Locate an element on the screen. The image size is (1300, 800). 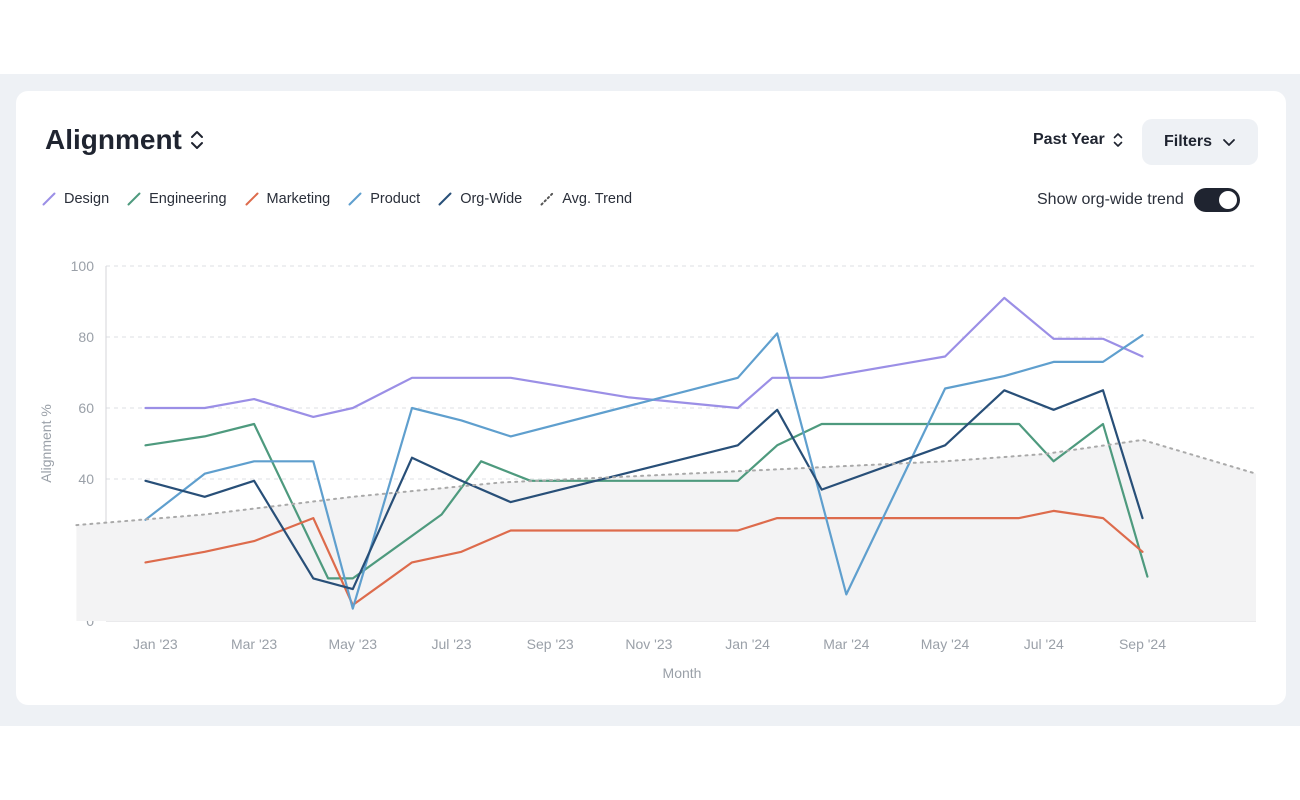
filters-button: Filters is located at coordinates (1200, 142).